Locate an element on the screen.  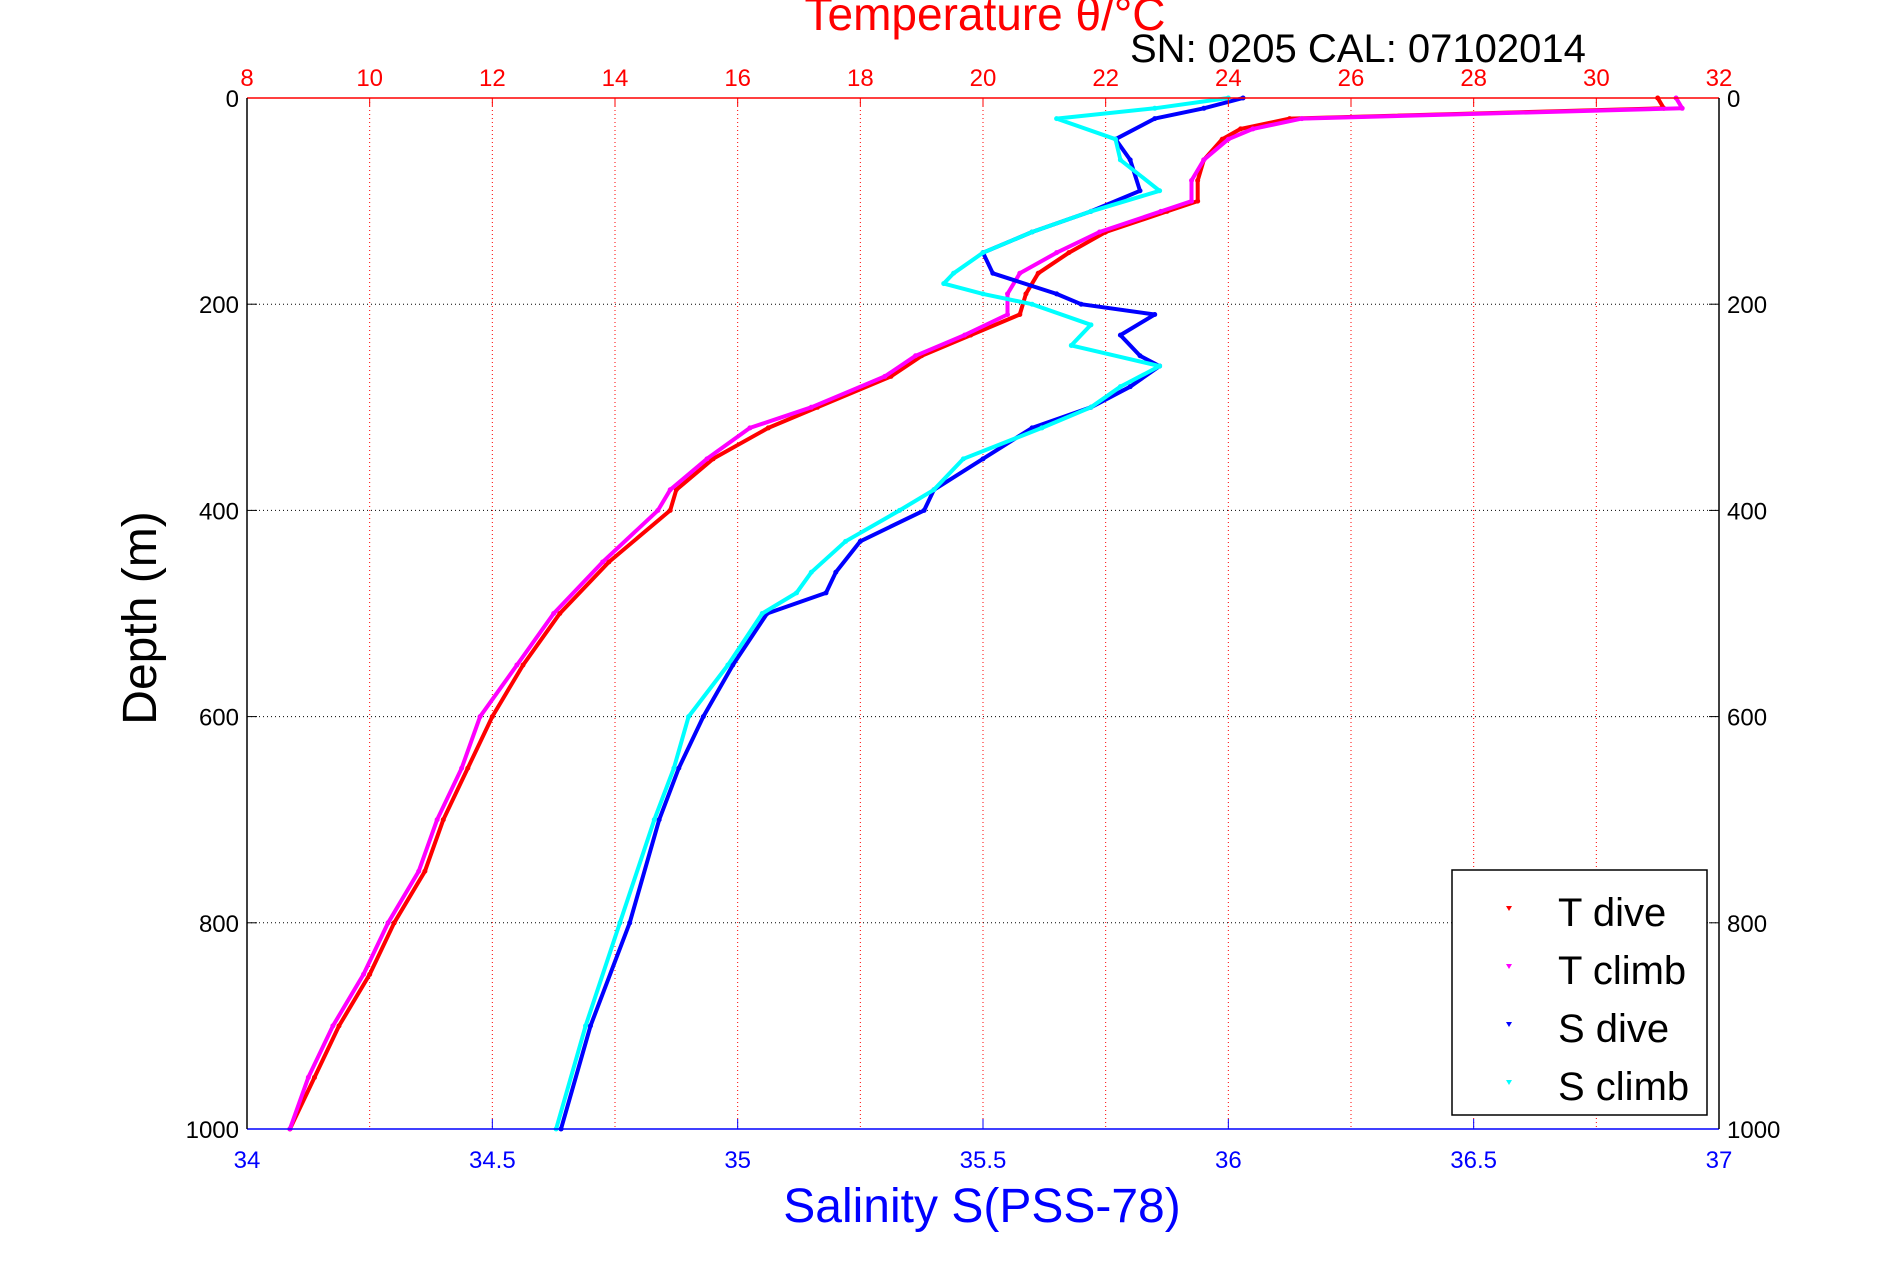
legend: T dive T climb S dive S climb is located at coordinates (1579, 992).